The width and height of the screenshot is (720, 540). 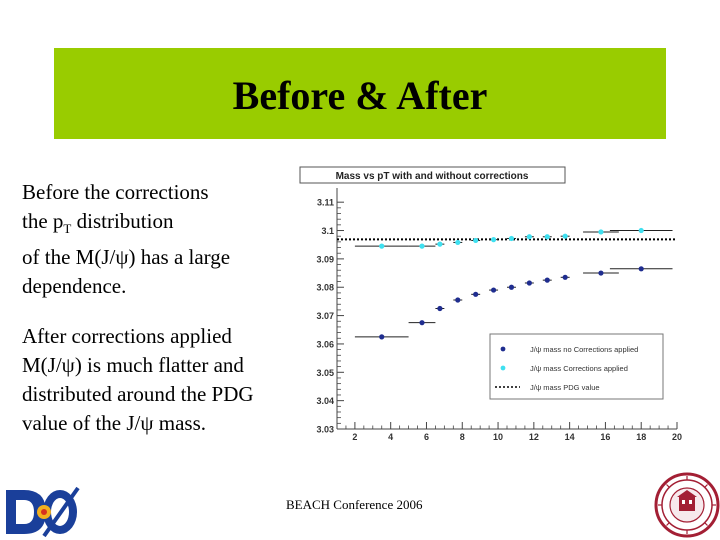 What do you see at coordinates (133, 365) in the screenshot?
I see `para2-line2: M(J/ψ) is much flatter and` at bounding box center [133, 365].